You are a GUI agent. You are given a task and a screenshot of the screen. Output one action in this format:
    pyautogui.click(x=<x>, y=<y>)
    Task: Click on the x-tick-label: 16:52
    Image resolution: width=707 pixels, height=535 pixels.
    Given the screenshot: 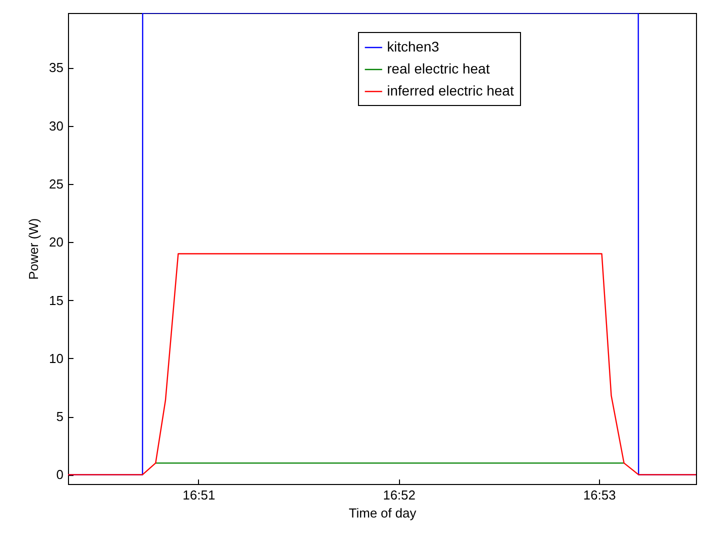 What is the action you would take?
    pyautogui.click(x=399, y=495)
    